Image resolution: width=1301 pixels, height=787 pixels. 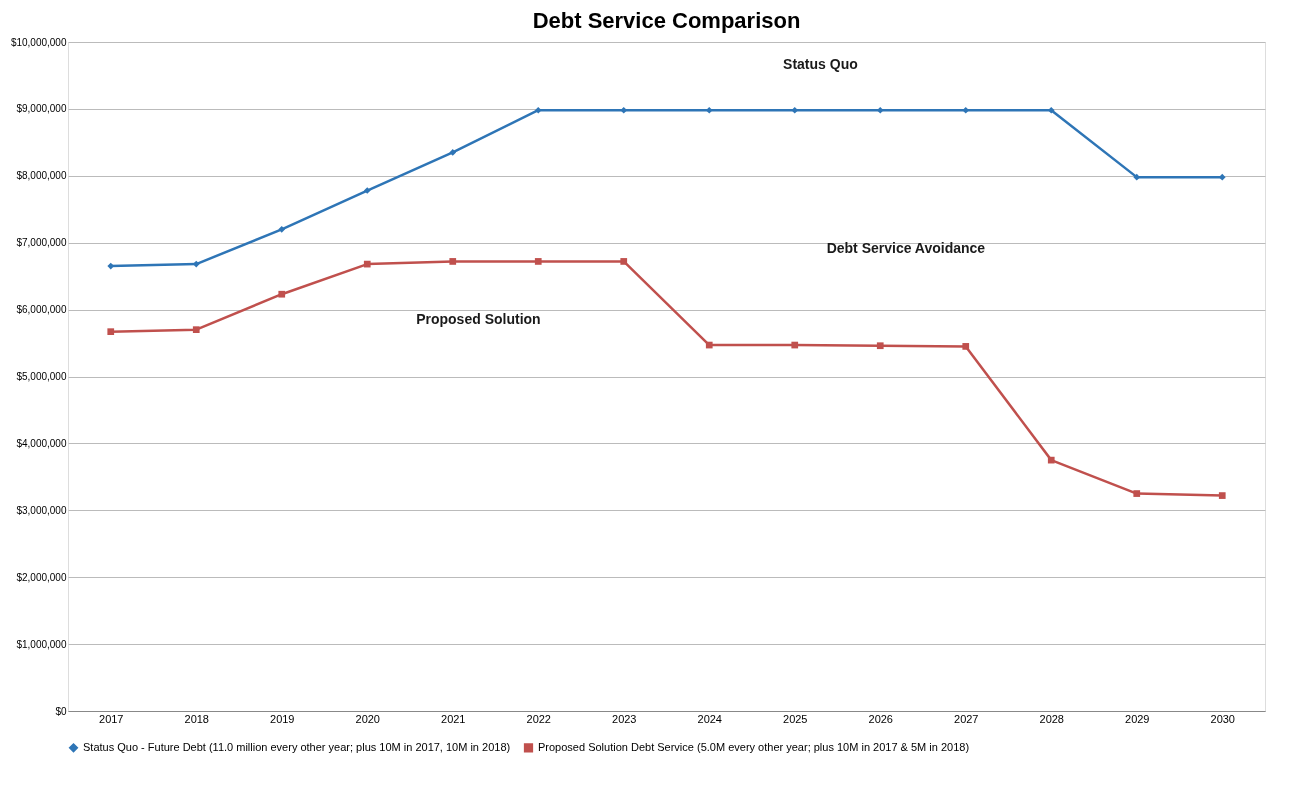 I want to click on y-tick-label: $4,000,000, so click(x=41, y=443).